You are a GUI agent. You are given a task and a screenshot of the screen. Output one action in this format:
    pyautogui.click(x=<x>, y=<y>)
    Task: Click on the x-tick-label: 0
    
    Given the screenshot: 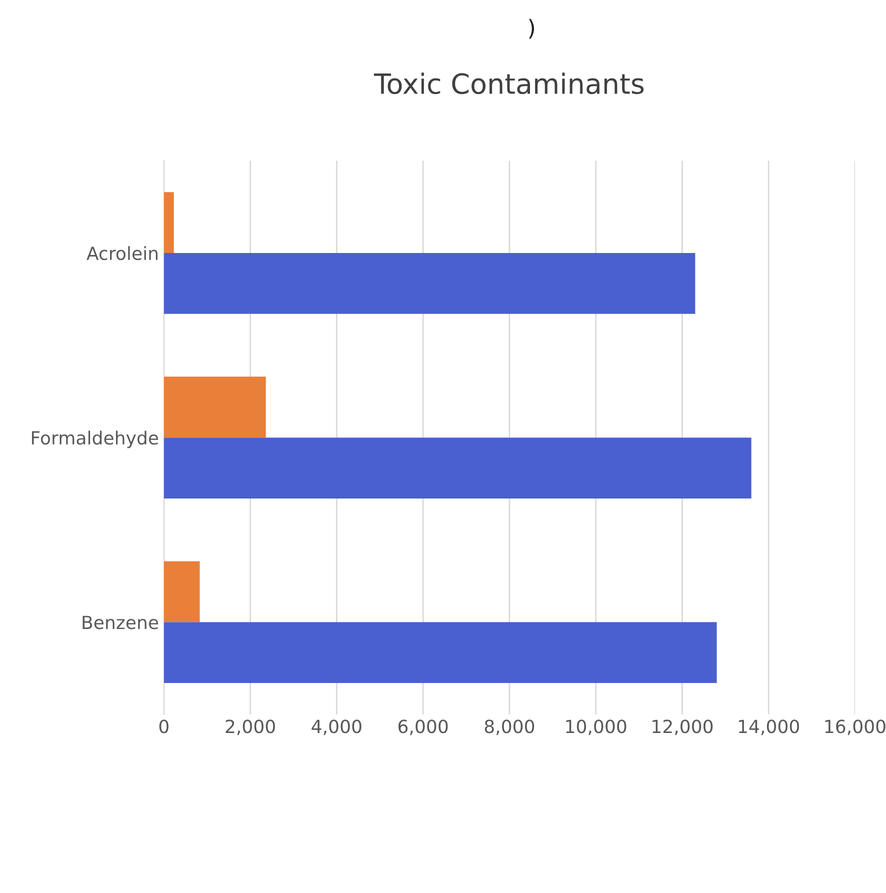 What is the action you would take?
    pyautogui.click(x=163, y=727)
    